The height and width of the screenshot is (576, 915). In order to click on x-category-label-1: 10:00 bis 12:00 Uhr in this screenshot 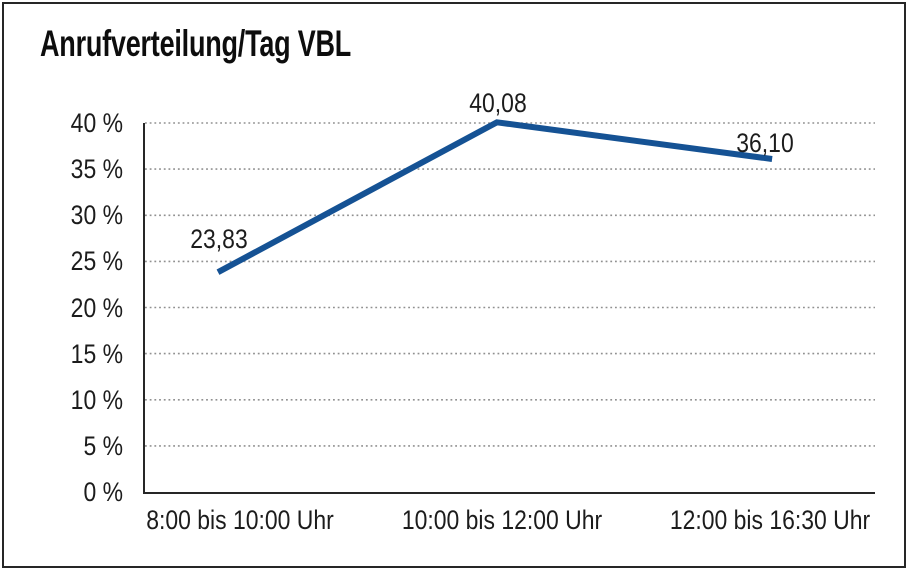, I will do `click(502, 520)`.